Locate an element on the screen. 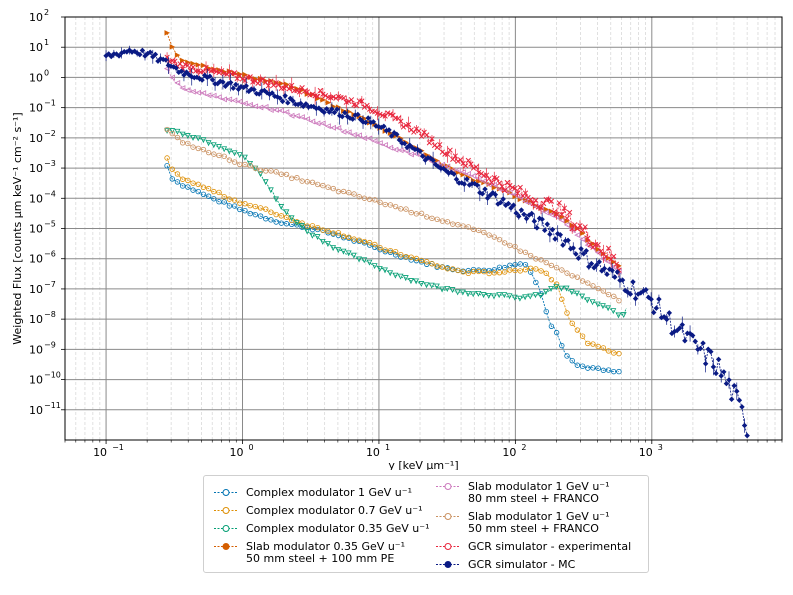  x-tick-exponent: 3 is located at coordinates (660, 447).